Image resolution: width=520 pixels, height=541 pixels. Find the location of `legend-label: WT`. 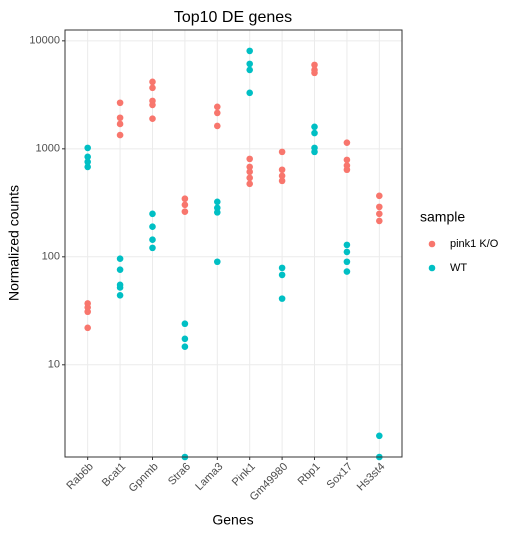

legend-label: WT is located at coordinates (458, 268).